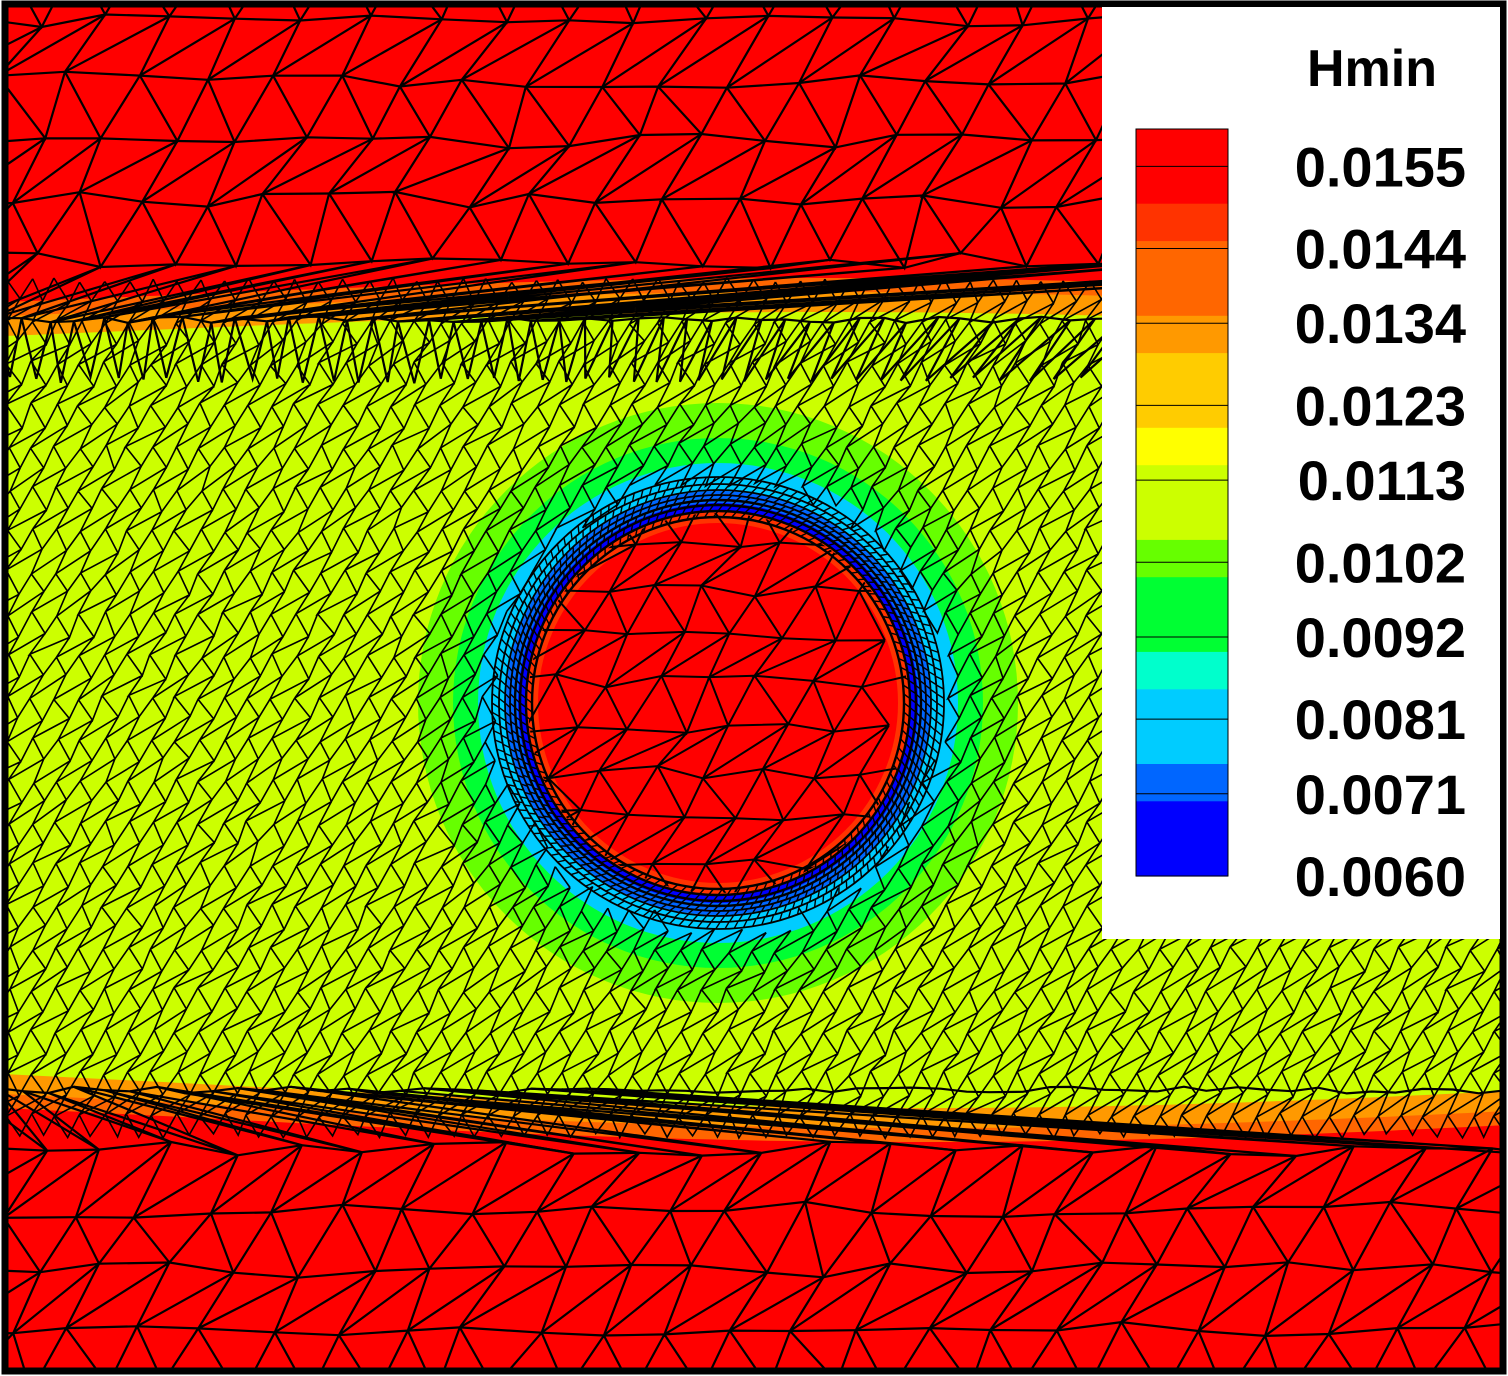  I want to click on legend-label-2: 0.0134, so click(1380, 323).